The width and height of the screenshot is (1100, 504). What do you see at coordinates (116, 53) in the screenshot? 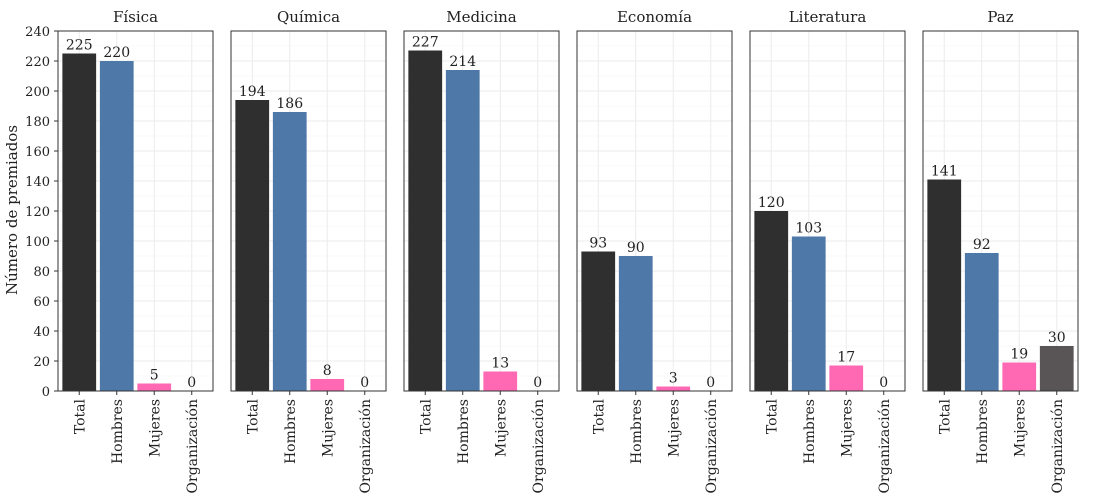
I see `bar-value-label: 220` at bounding box center [116, 53].